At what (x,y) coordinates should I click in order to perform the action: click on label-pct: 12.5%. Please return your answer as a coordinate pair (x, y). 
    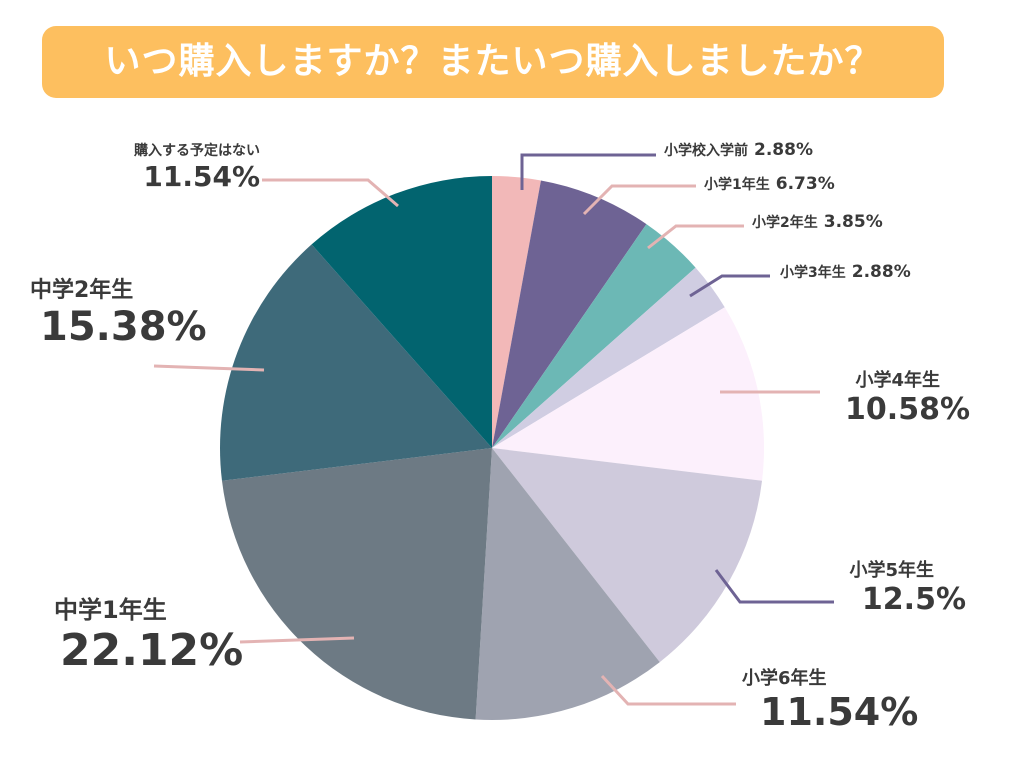
    Looking at the image, I should click on (913, 599).